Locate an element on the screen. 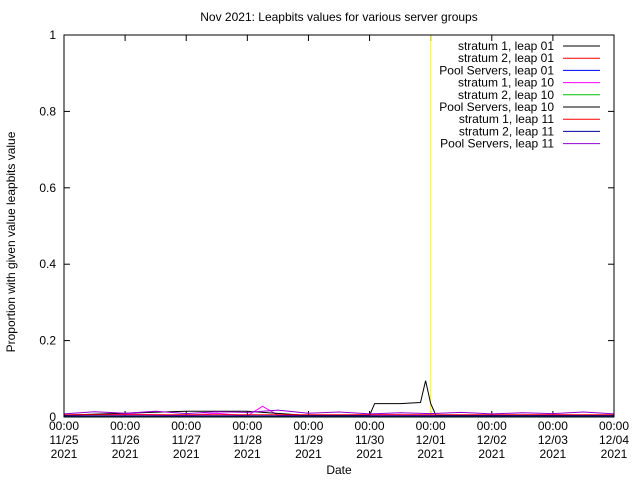 This screenshot has height=480, width=640. x-tick-label: 11/25 is located at coordinates (63, 440).